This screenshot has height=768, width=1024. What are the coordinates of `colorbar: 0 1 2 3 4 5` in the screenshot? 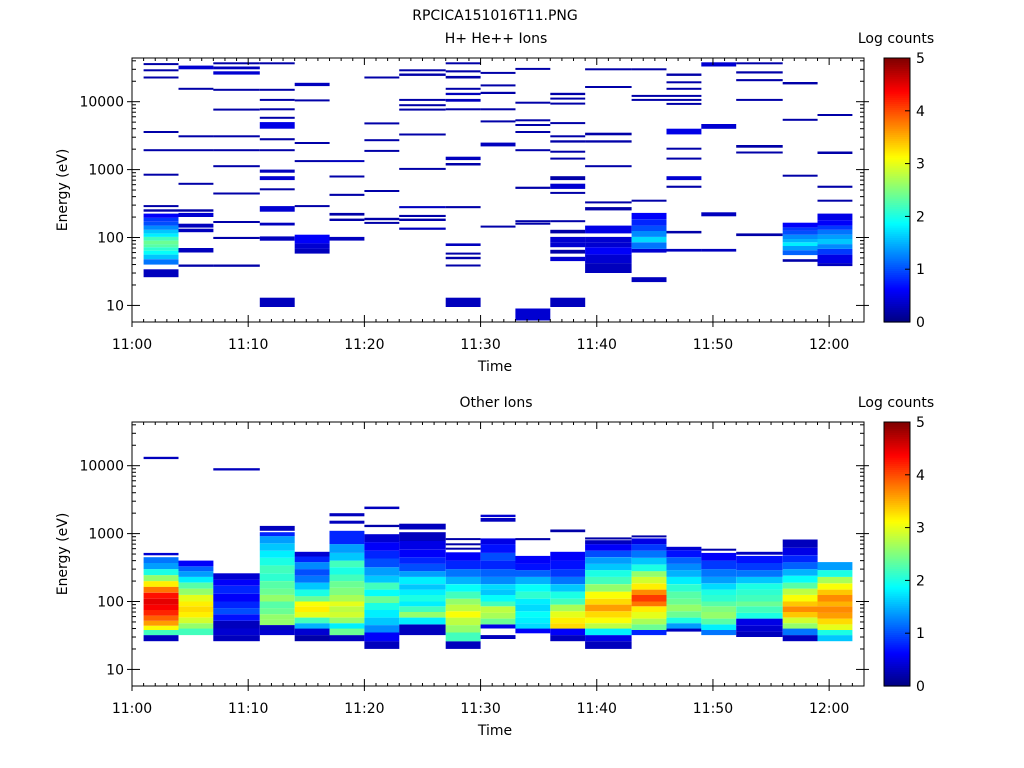 It's located at (904, 555).